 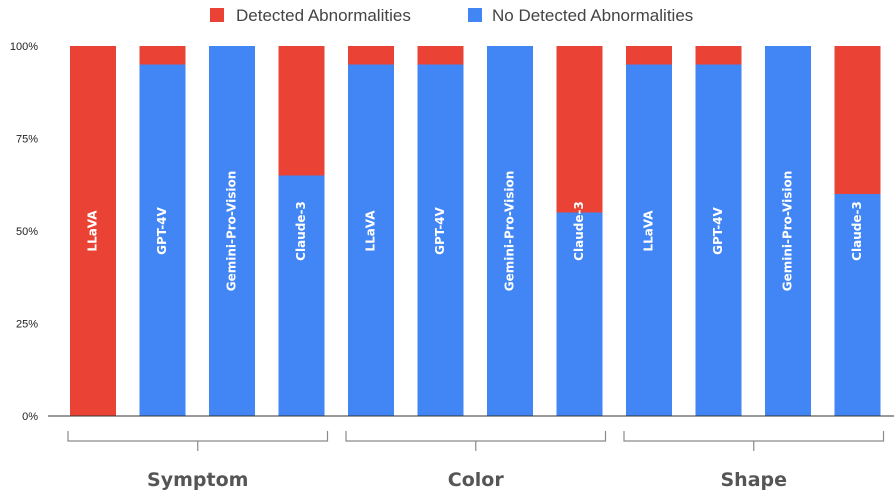 I want to click on y-tick-label: 75%, so click(x=27, y=140).